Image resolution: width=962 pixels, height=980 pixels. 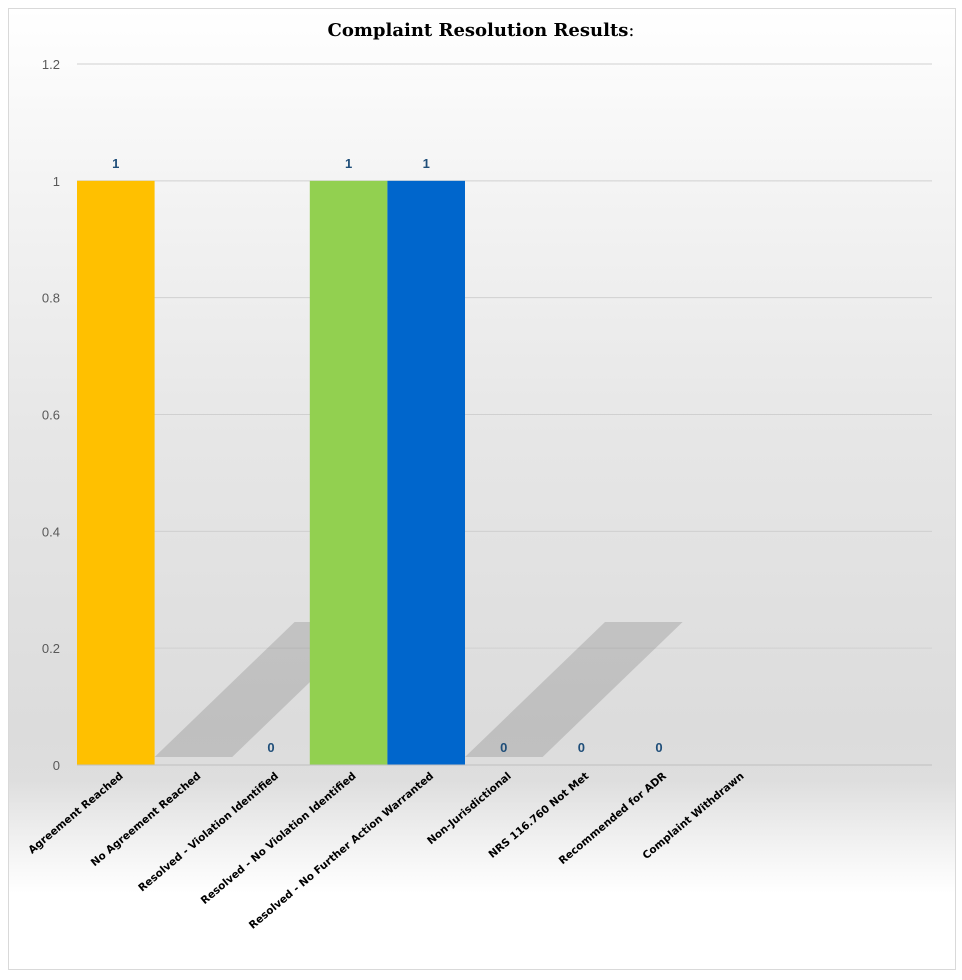 I want to click on x-category-label: Non-Jurisdictional, so click(x=469, y=808).